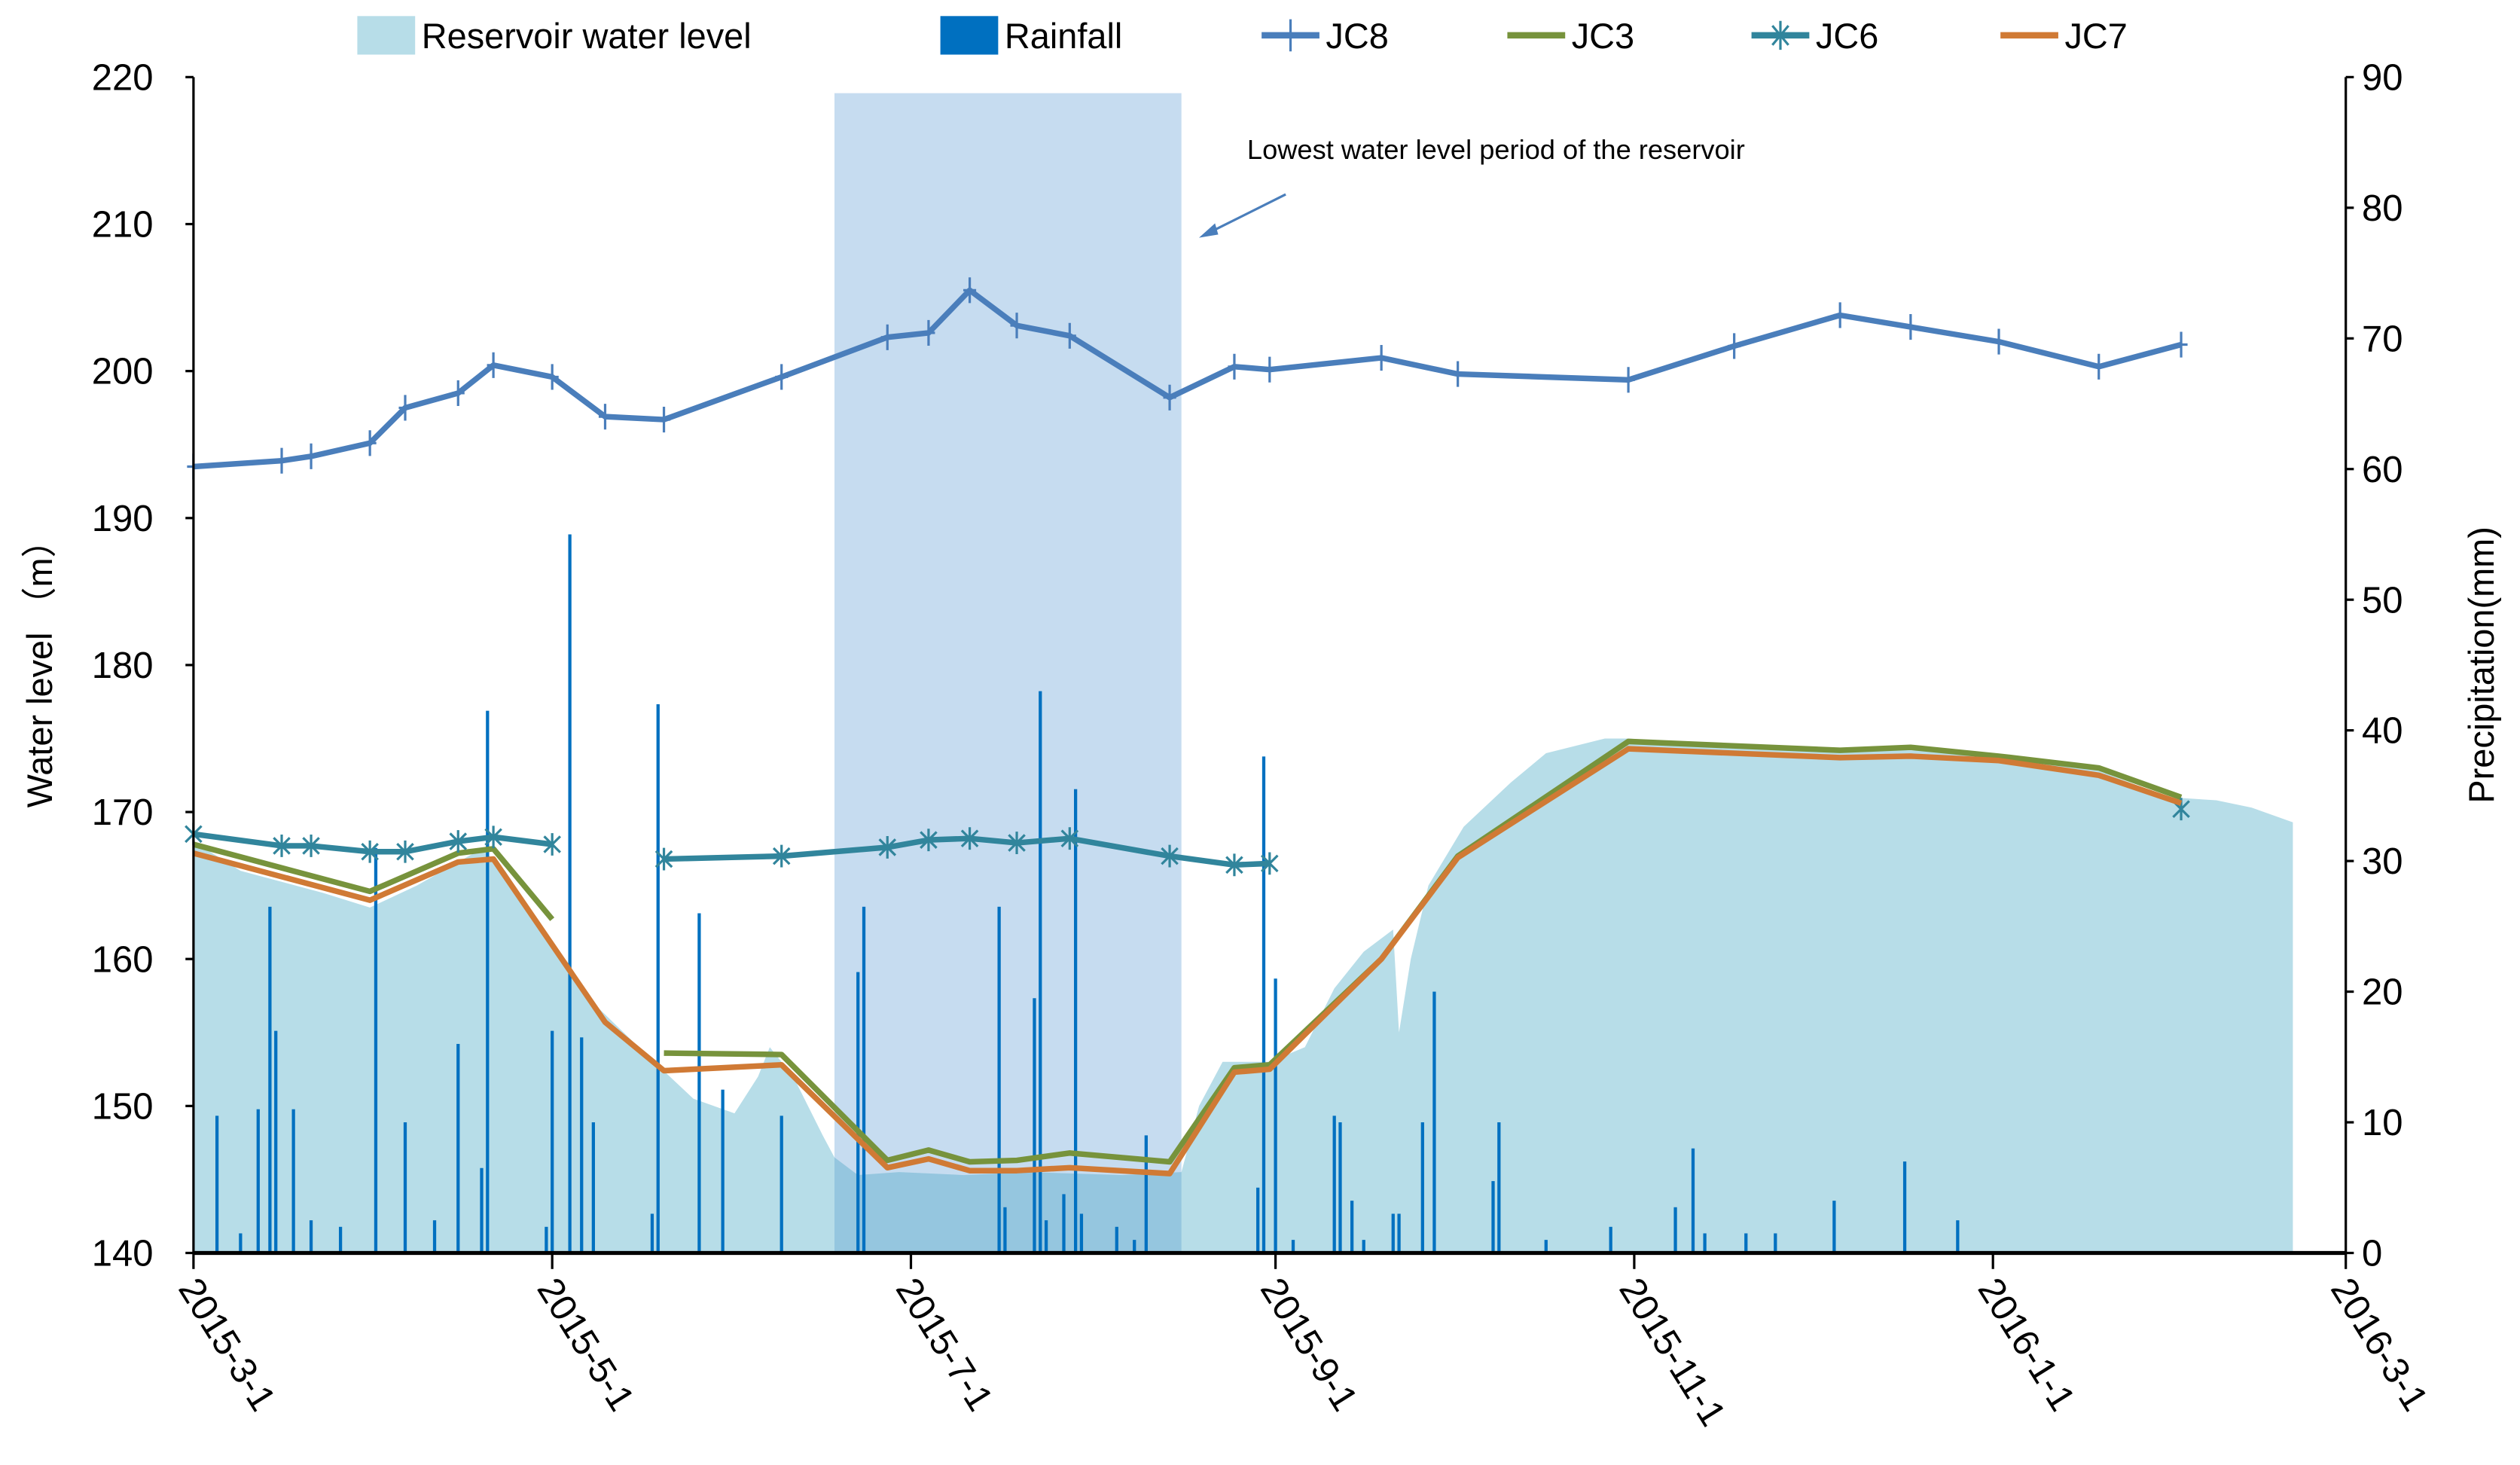 The image size is (2520, 1465). I want to click on x-tick-label: 2015-3-1, so click(226, 1344).